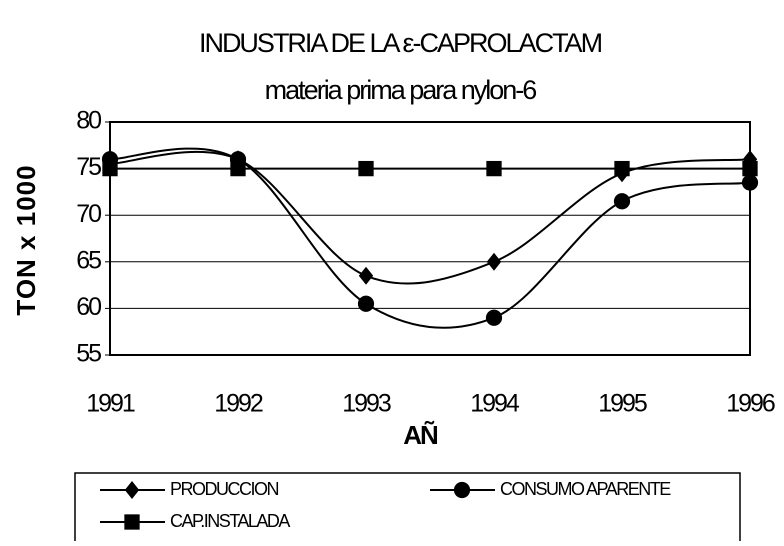 The width and height of the screenshot is (784, 546). Describe the element at coordinates (88, 121) in the screenshot. I see `y-tick-label: 80` at that location.